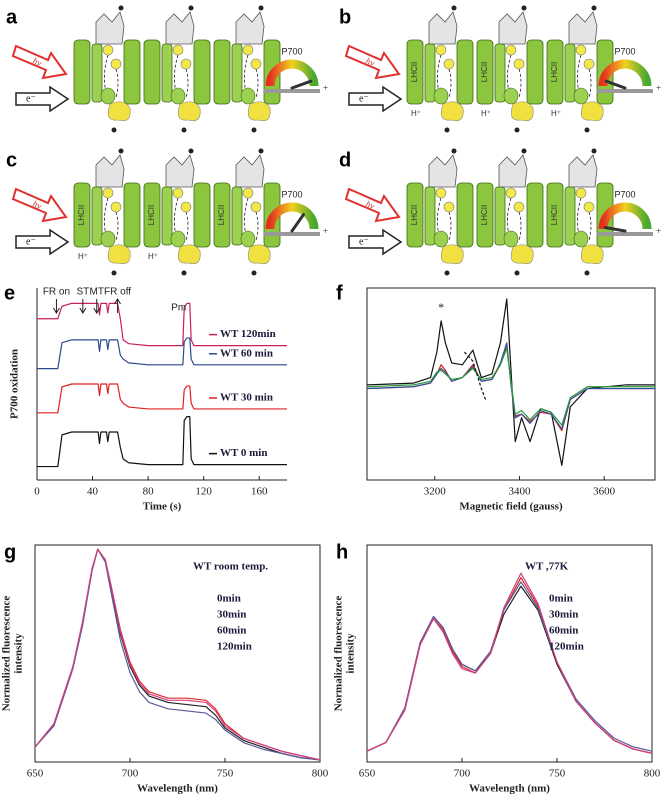 The height and width of the screenshot is (795, 668). I want to click on panel-label: f, so click(339, 293).